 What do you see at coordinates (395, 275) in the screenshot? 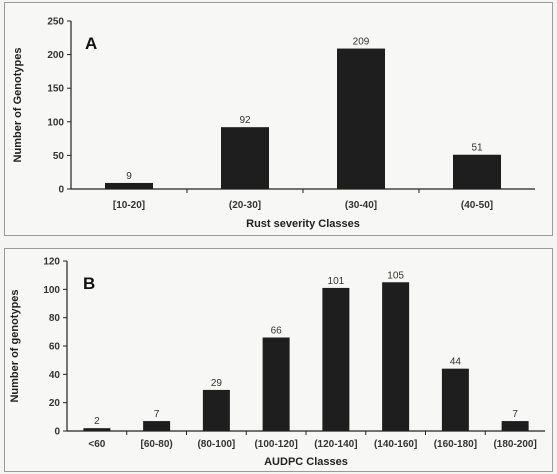
I see `bar-value-label: 105` at bounding box center [395, 275].